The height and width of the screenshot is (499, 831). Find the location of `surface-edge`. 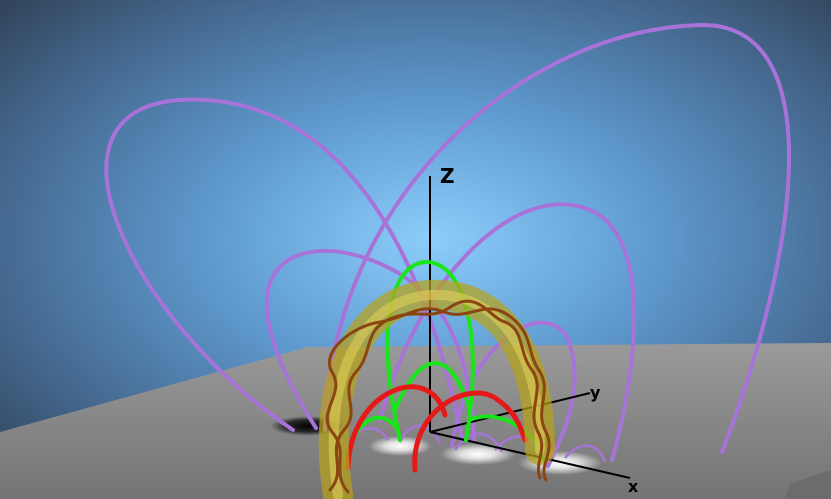

surface-edge is located at coordinates (808, 484).